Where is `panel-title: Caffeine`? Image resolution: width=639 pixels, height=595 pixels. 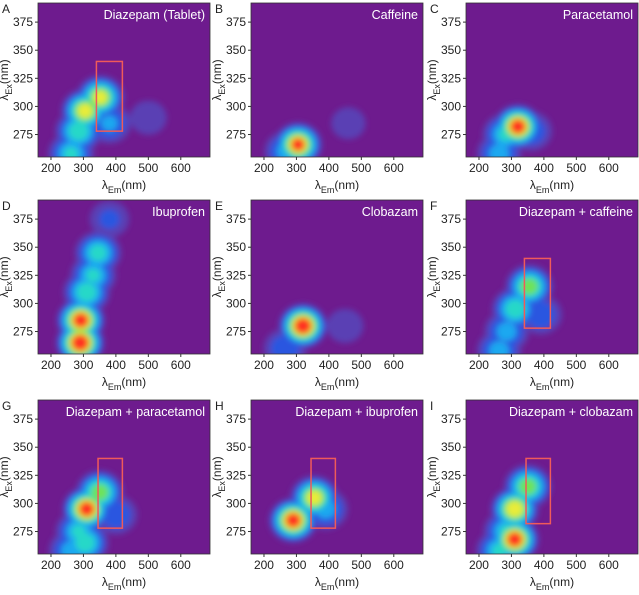 panel-title: Caffeine is located at coordinates (395, 15).